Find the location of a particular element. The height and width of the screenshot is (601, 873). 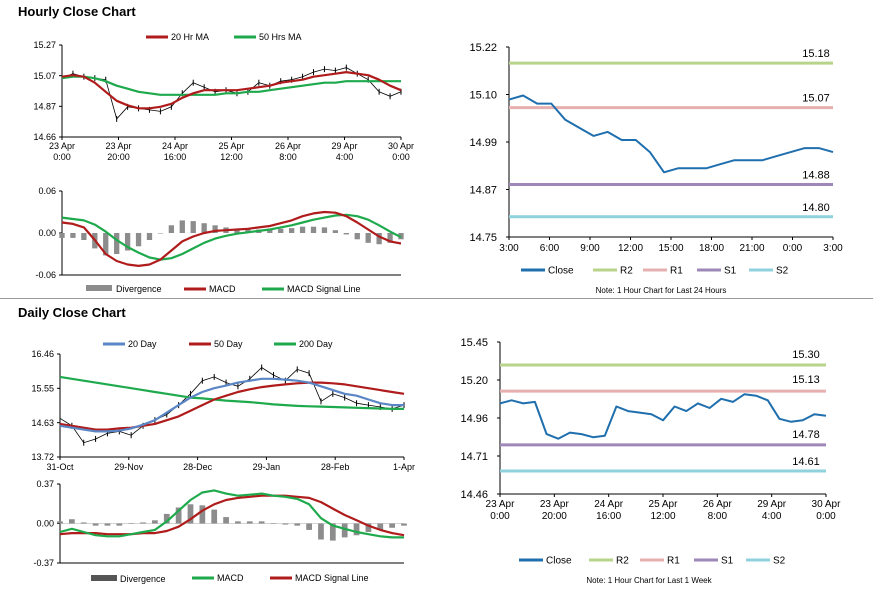

daily_price-xtick-label: 28-Feb is located at coordinates (335, 467).